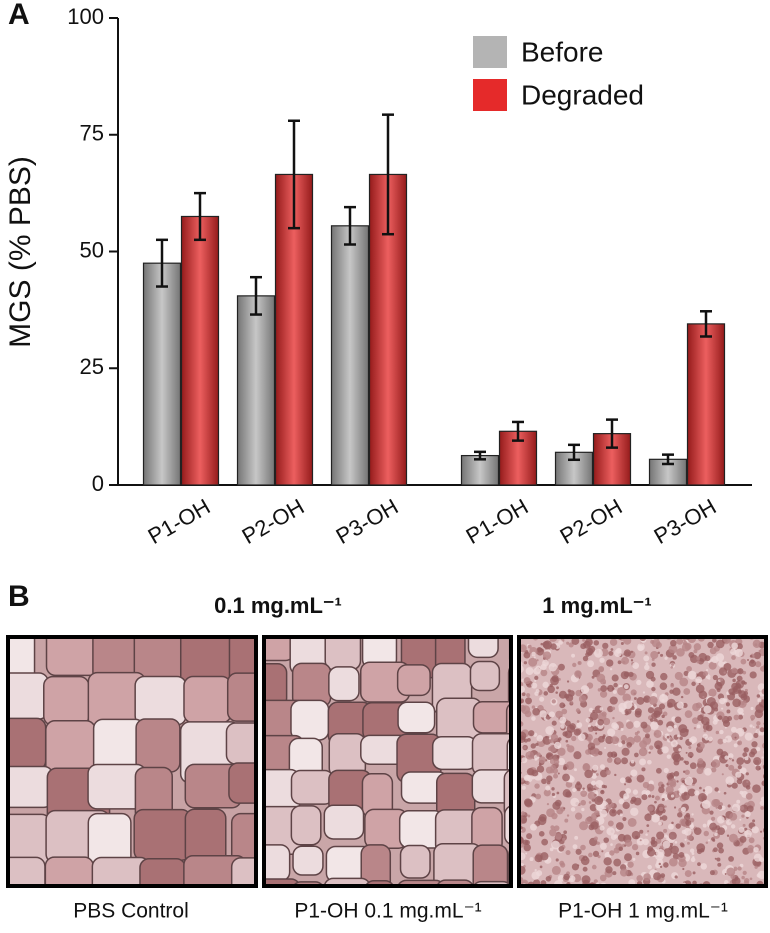 The height and width of the screenshot is (933, 770). What do you see at coordinates (562, 51) in the screenshot?
I see `legend-label: Before` at bounding box center [562, 51].